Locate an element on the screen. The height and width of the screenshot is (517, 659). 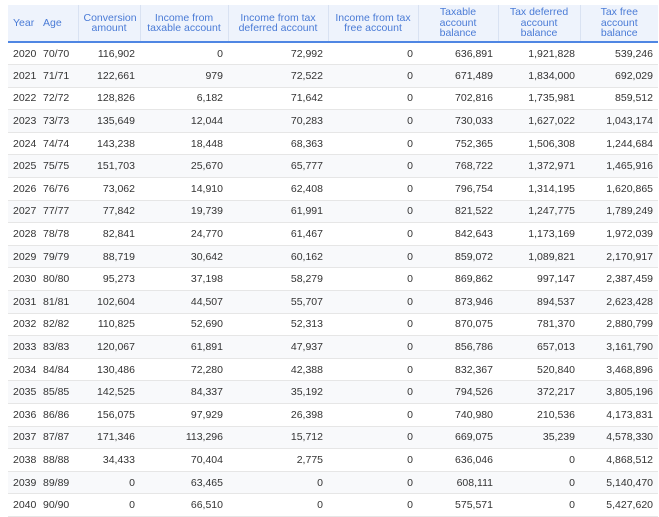
header-tax-deferred-balance: Tax deferred account balance is located at coordinates (539, 24).